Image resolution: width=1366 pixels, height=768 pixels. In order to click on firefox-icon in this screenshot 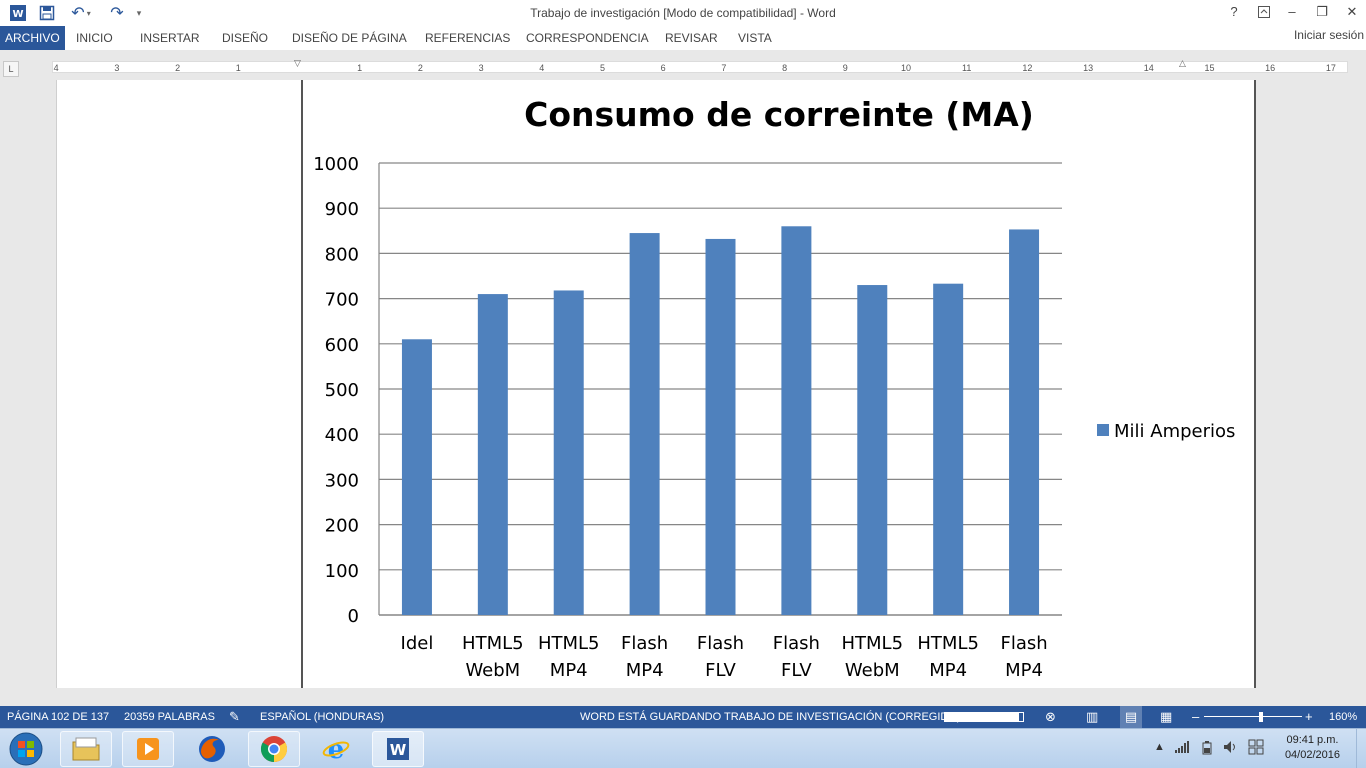, I will do `click(212, 749)`.